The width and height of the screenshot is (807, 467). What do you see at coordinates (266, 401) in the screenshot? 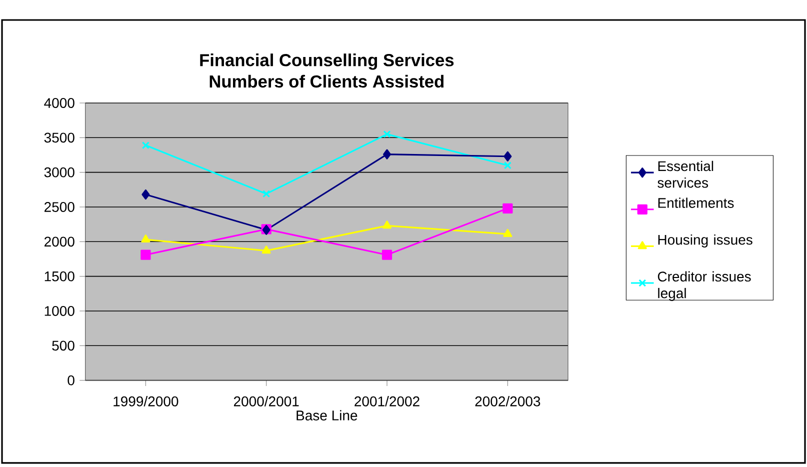
I see `x-tick-label: 2000/2001` at bounding box center [266, 401].